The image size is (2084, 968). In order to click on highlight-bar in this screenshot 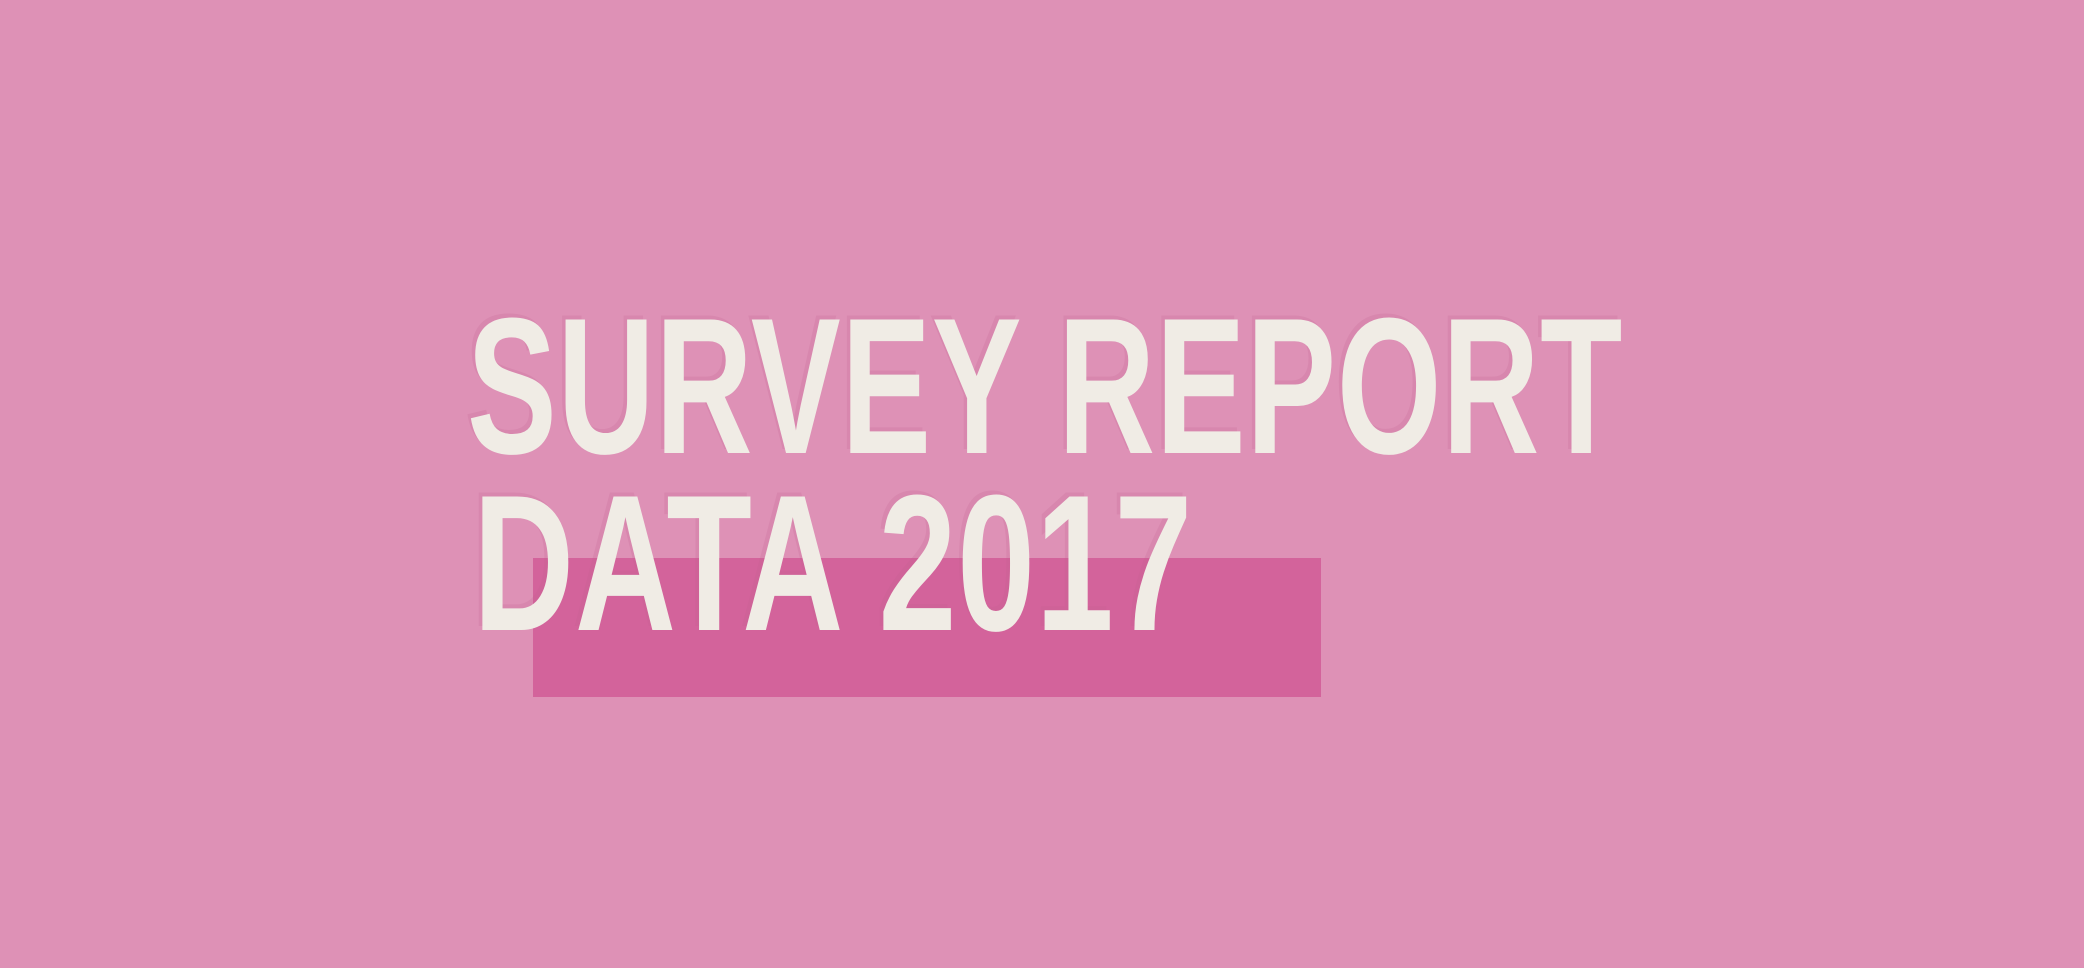, I will do `click(927, 627)`.